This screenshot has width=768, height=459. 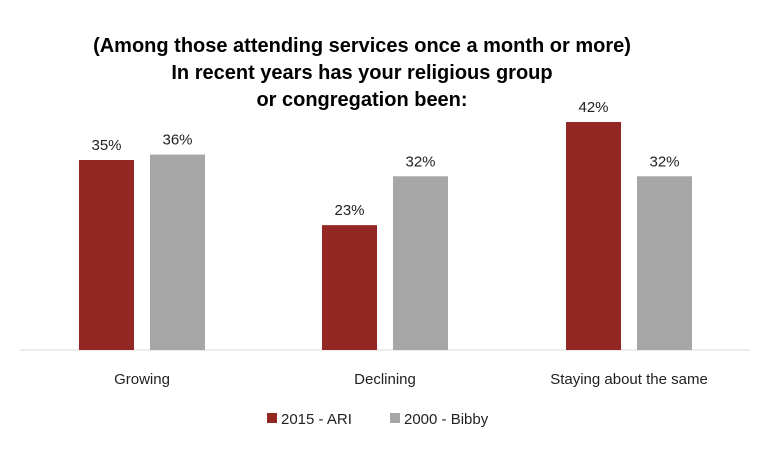 I want to click on data-label: 42%, so click(x=593, y=107).